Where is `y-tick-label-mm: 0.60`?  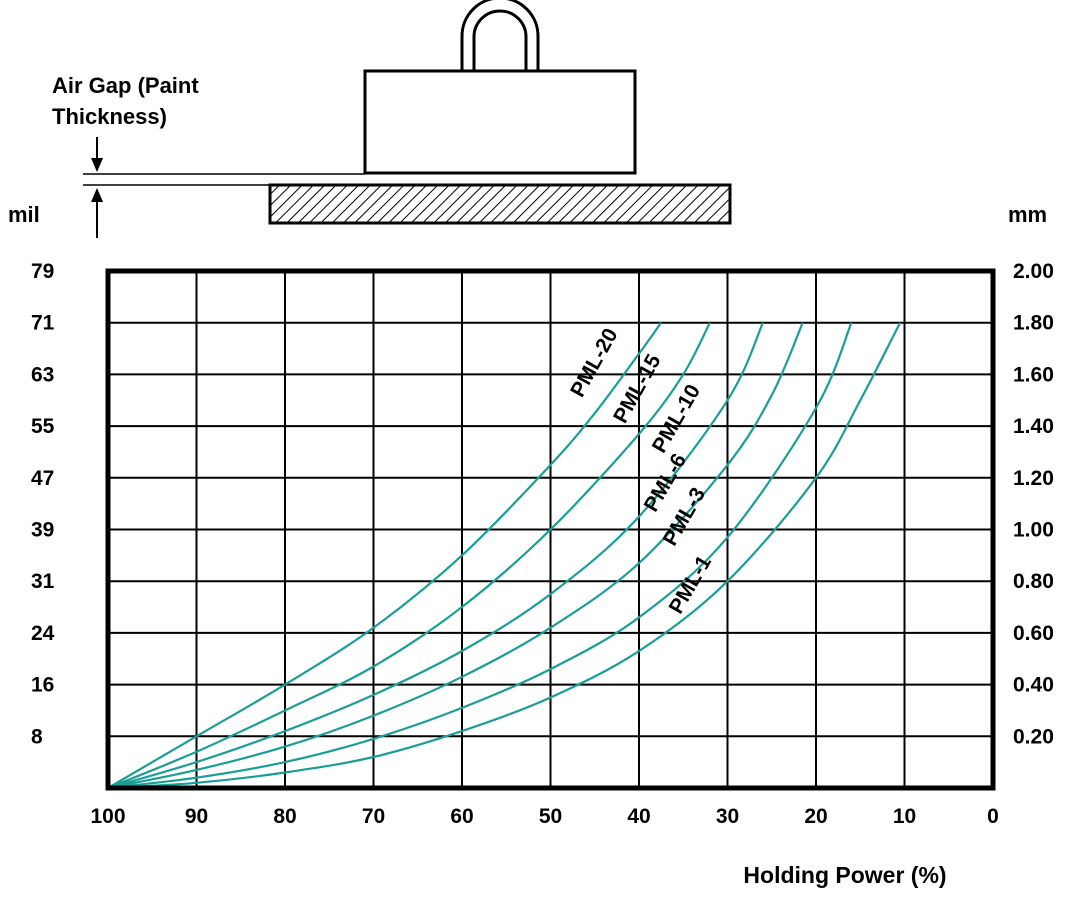 y-tick-label-mm: 0.60 is located at coordinates (1033, 633).